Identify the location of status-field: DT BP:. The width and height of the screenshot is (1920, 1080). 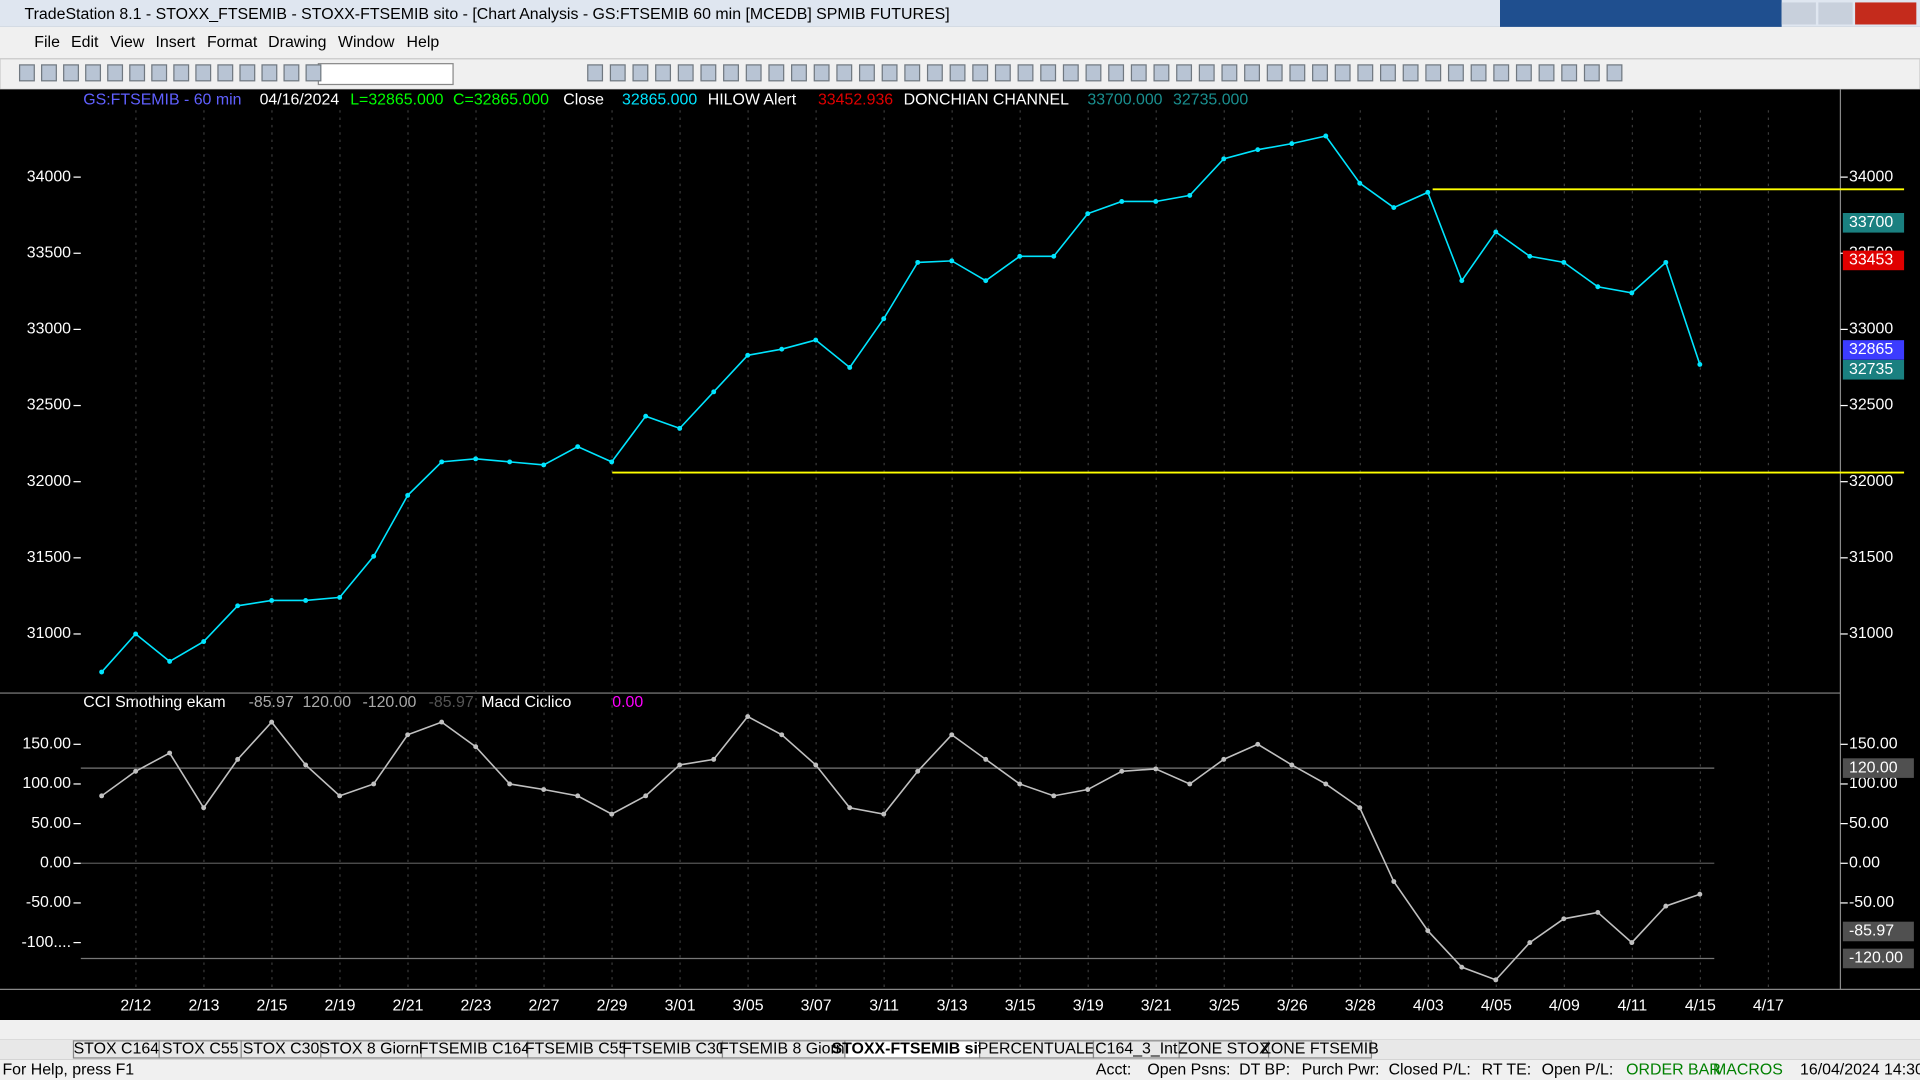
(1264, 1069).